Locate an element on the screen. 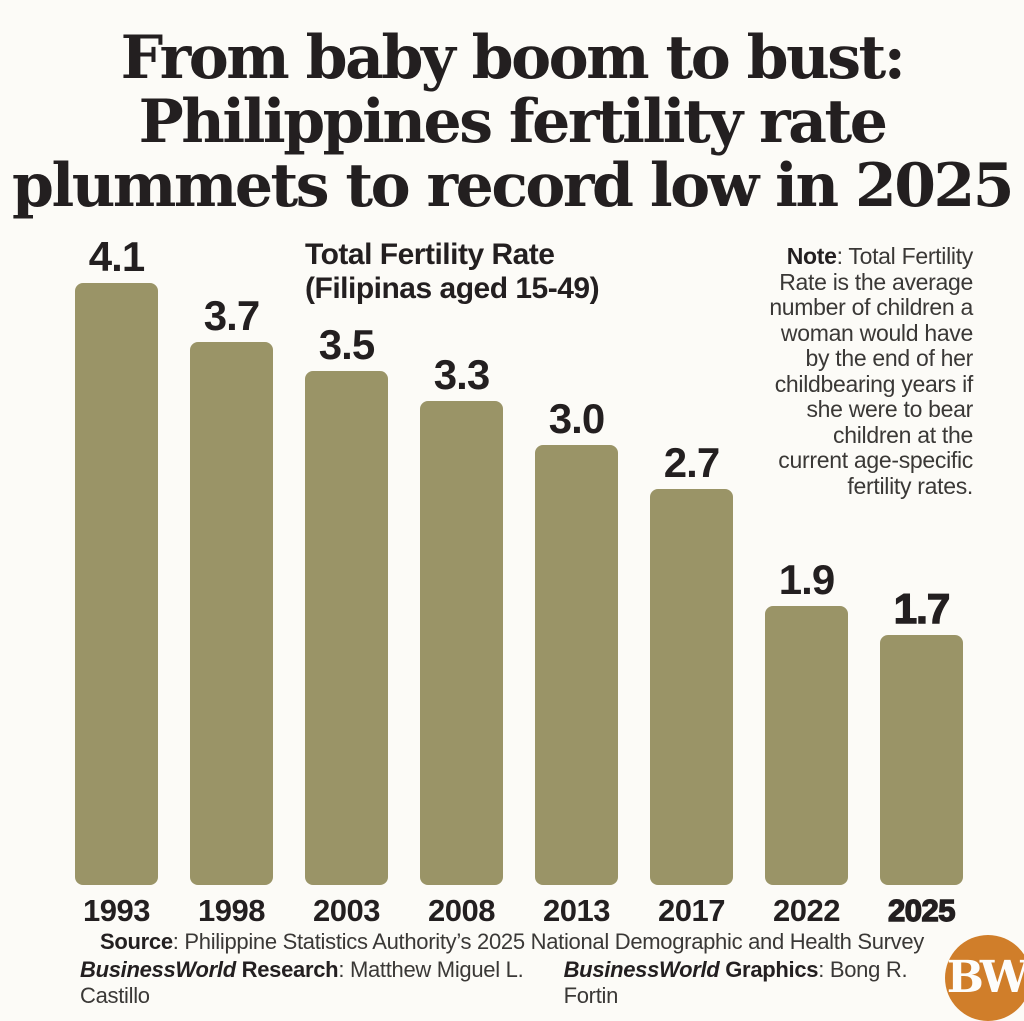 This screenshot has width=1024, height=1021. bar-column-1998: 3.7 1998 is located at coordinates (231, 583).